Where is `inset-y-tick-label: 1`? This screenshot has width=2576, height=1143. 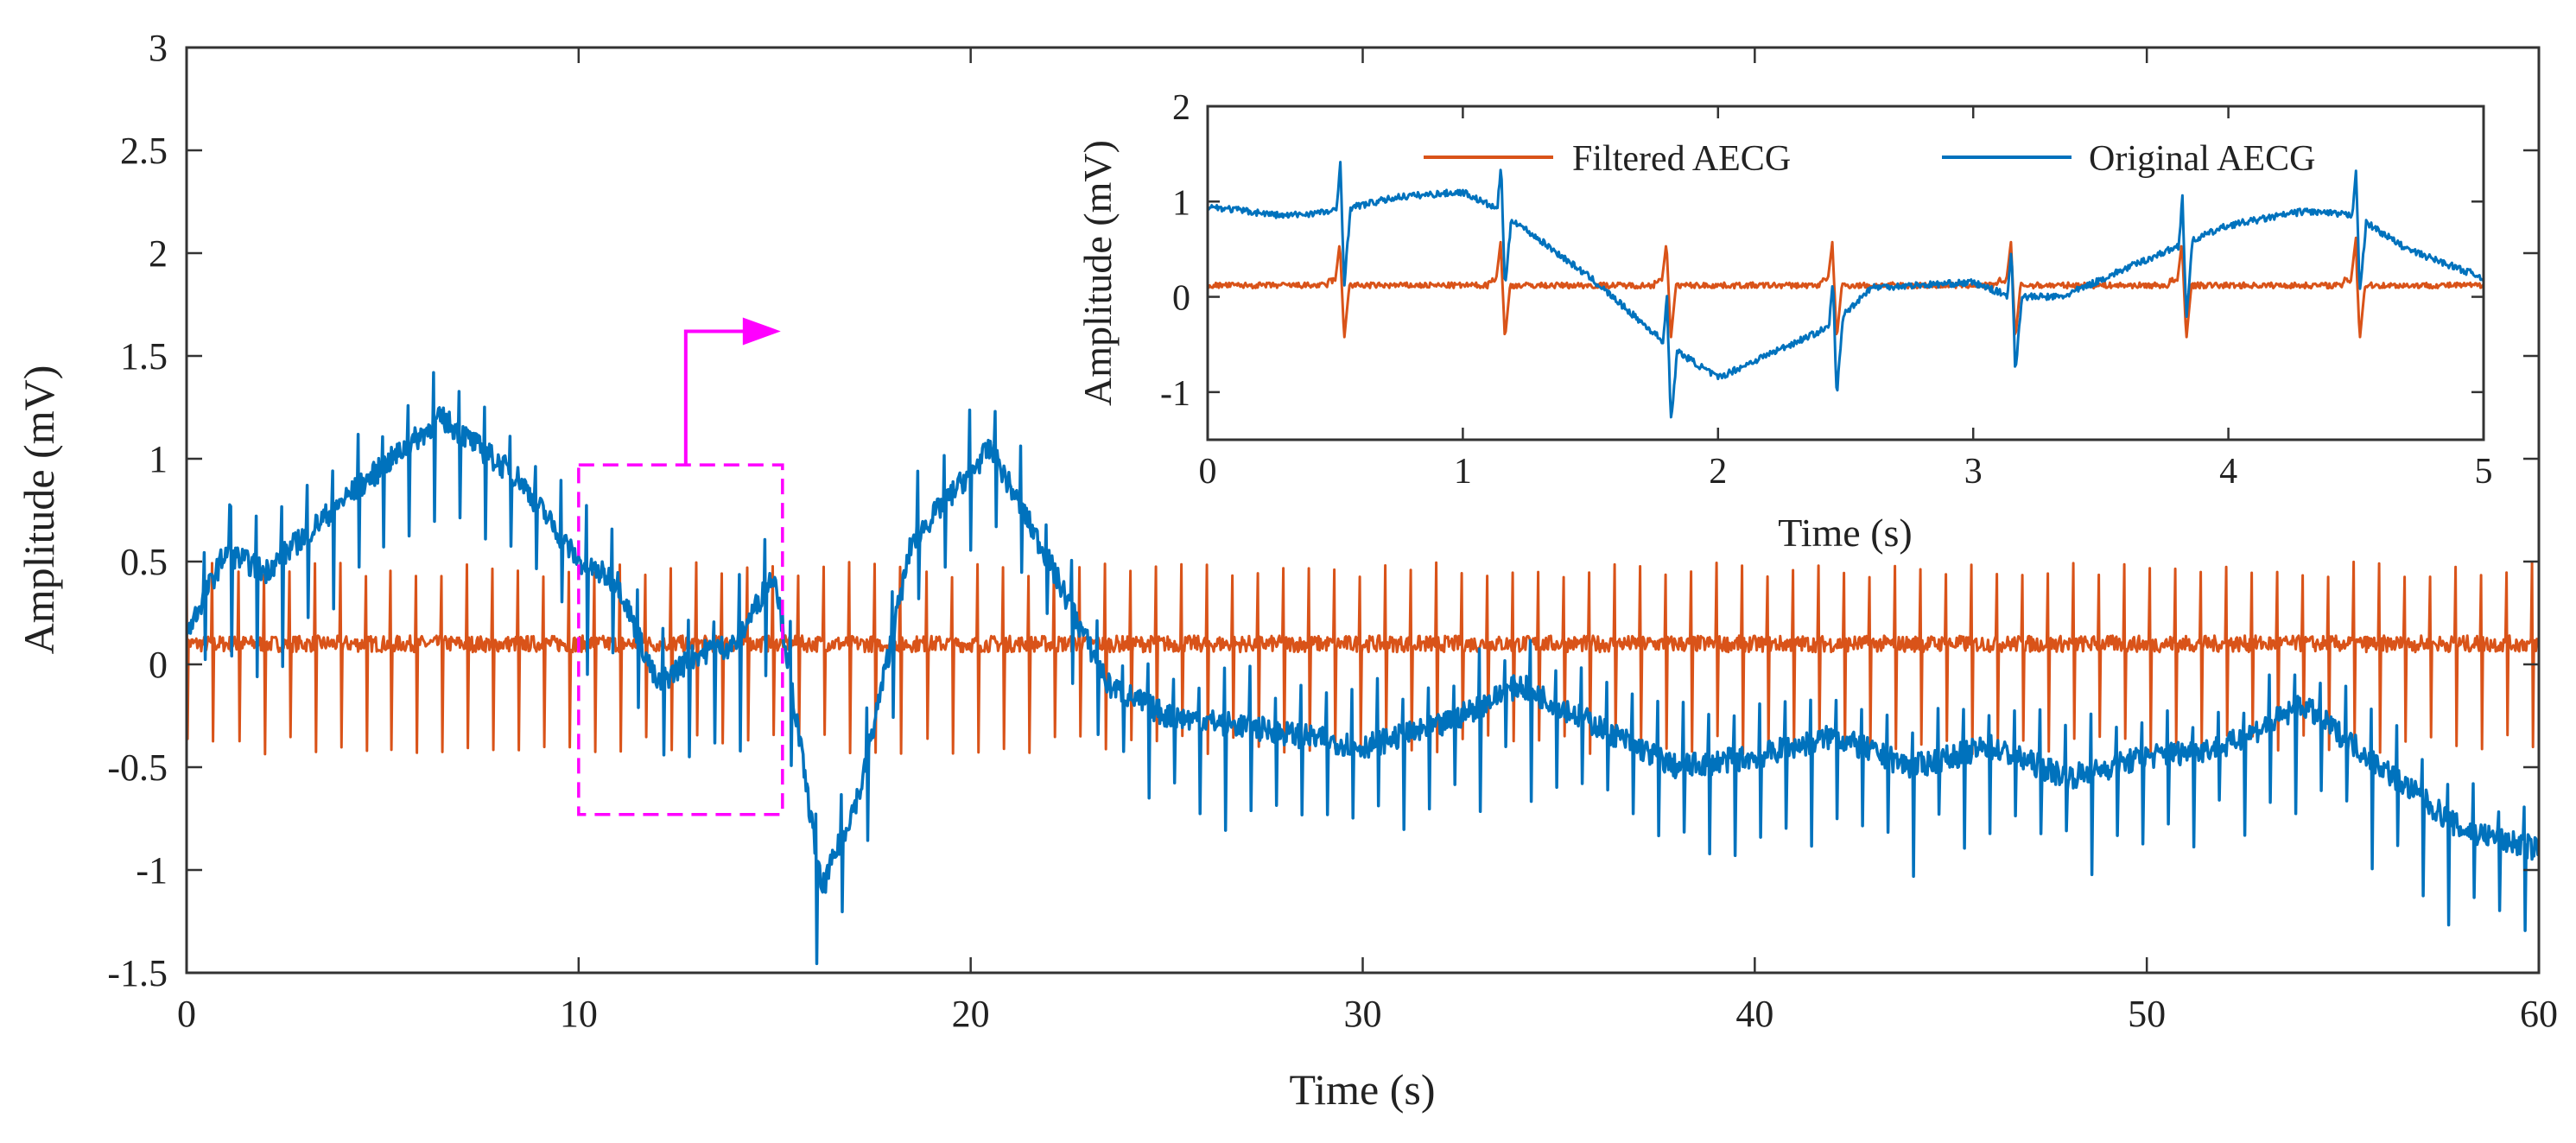
inset-y-tick-label: 1 is located at coordinates (1181, 203).